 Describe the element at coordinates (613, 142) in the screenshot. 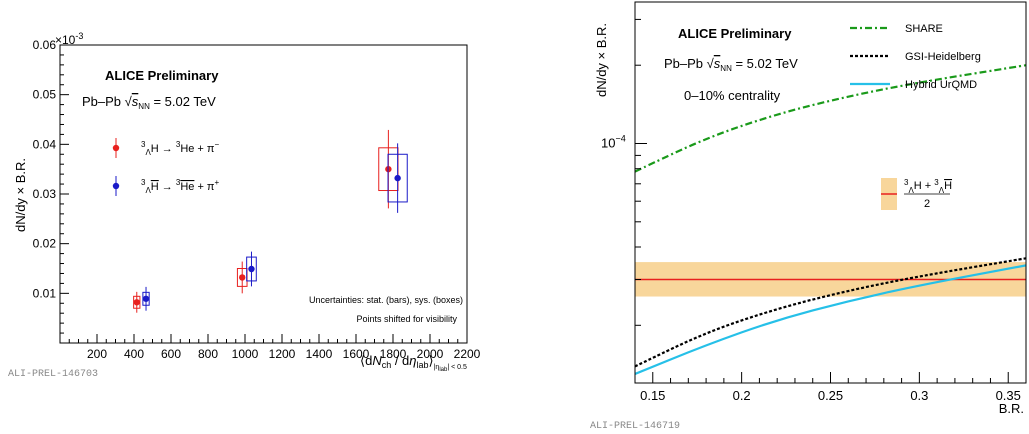

I see `right-y-tick-label: 10−4` at that location.